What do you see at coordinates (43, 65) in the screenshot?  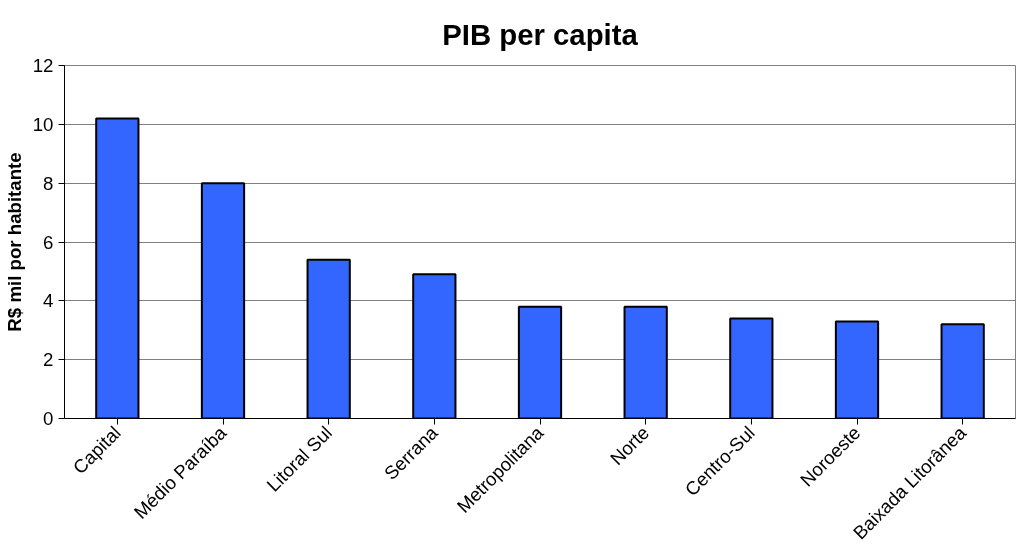 I see `y-tick-label: 12` at bounding box center [43, 65].